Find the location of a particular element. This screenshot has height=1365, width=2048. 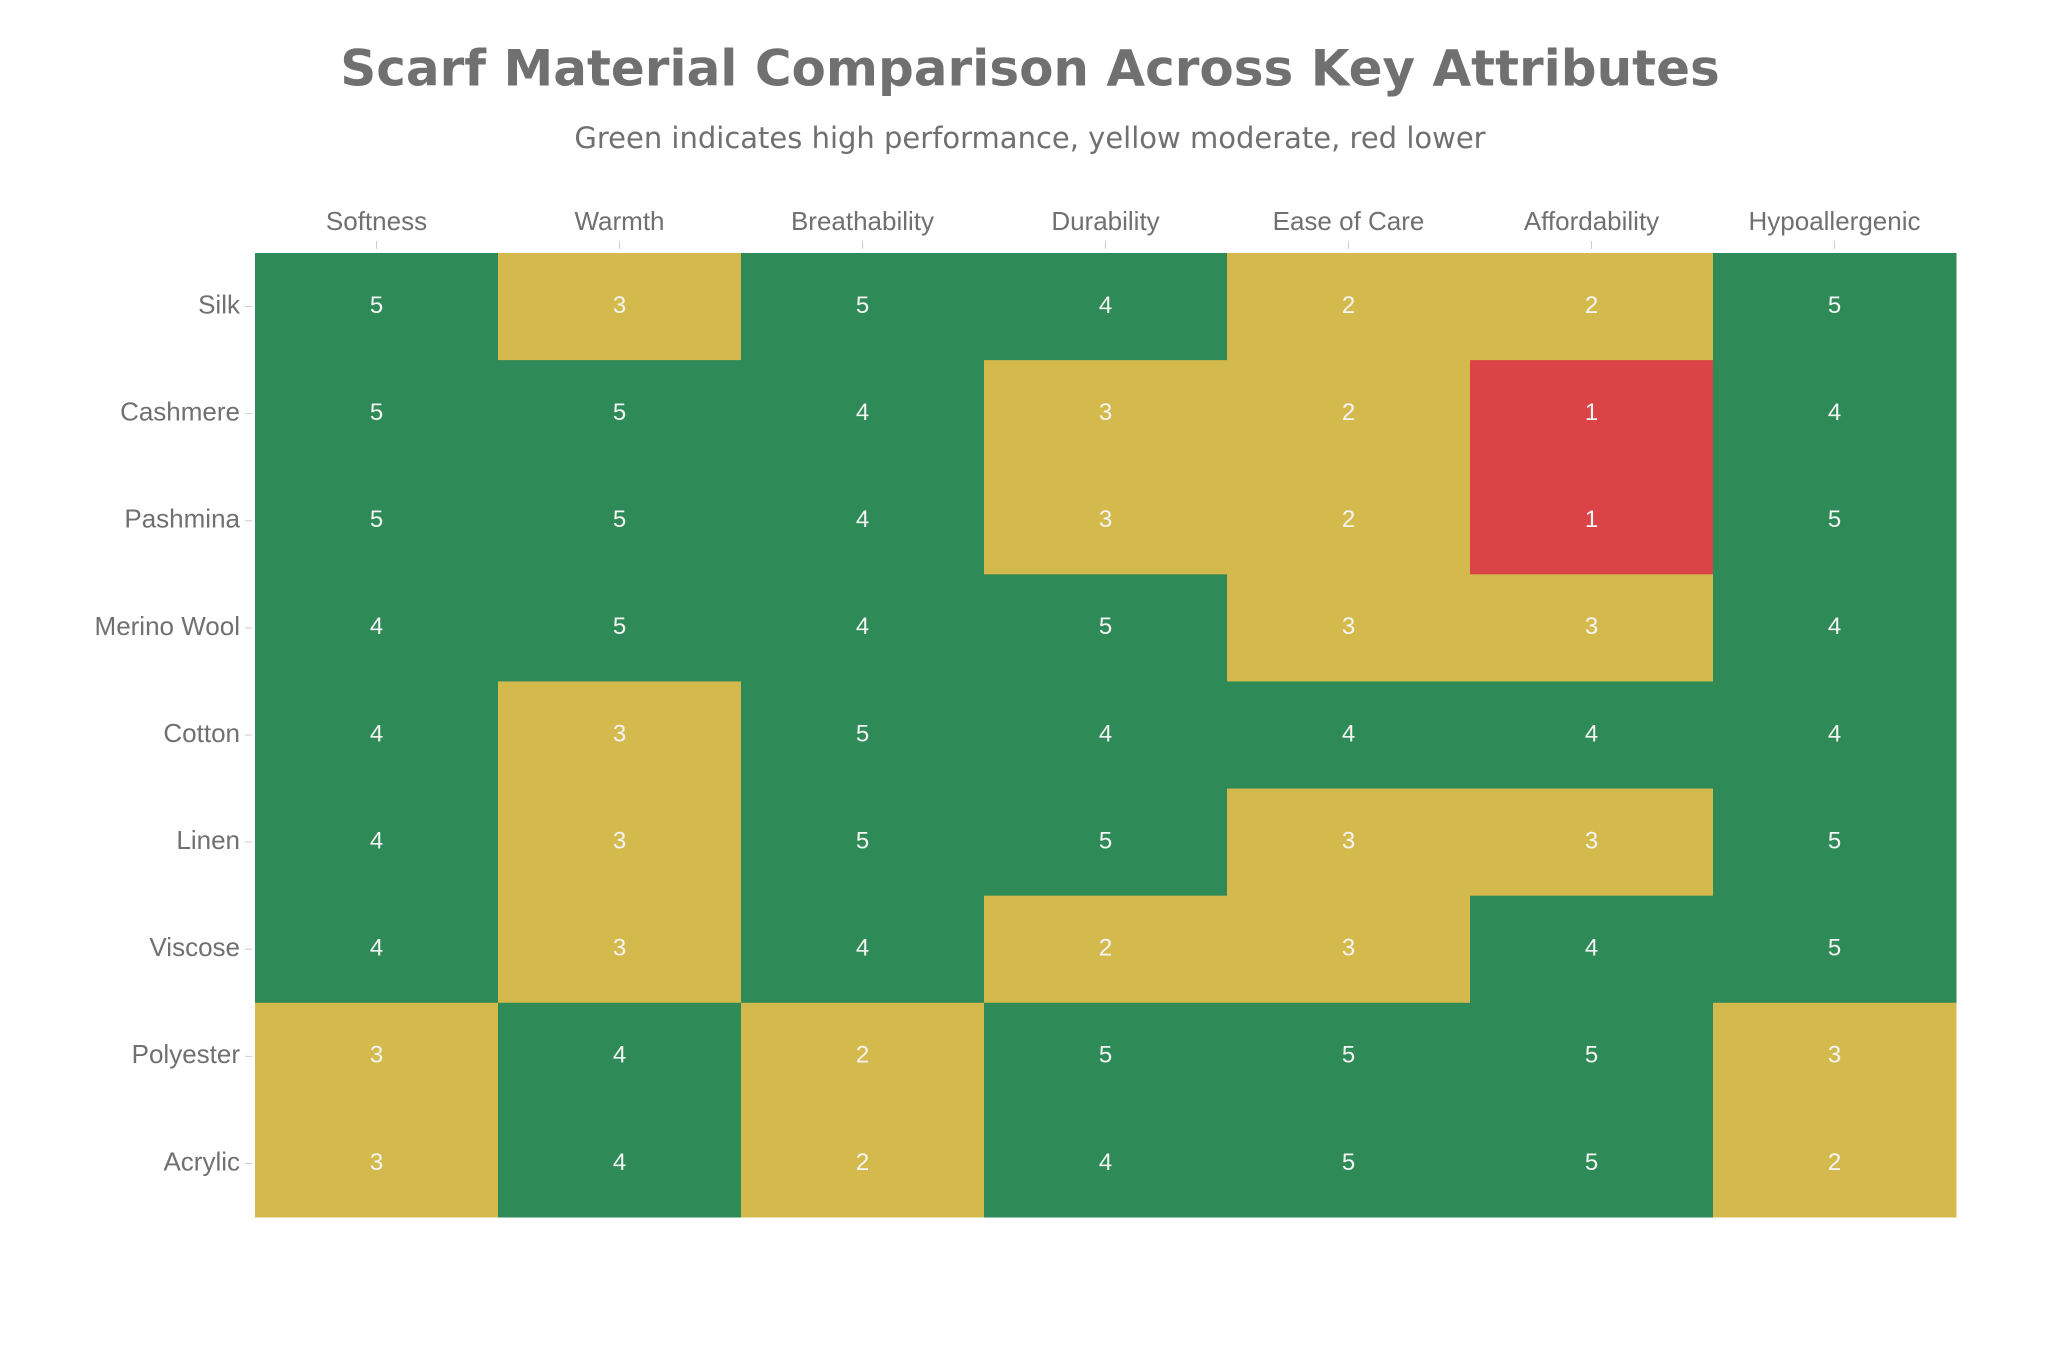

column-label: Hypoallergenic is located at coordinates (1835, 221).